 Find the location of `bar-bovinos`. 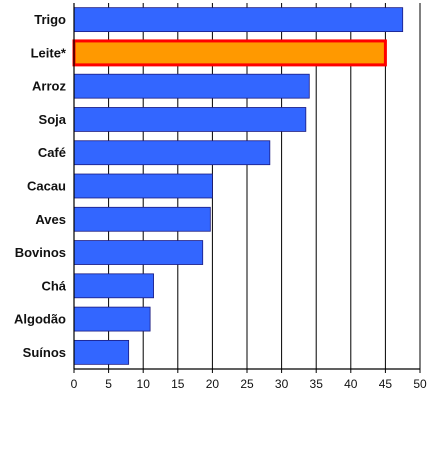

bar-bovinos is located at coordinates (138, 252).